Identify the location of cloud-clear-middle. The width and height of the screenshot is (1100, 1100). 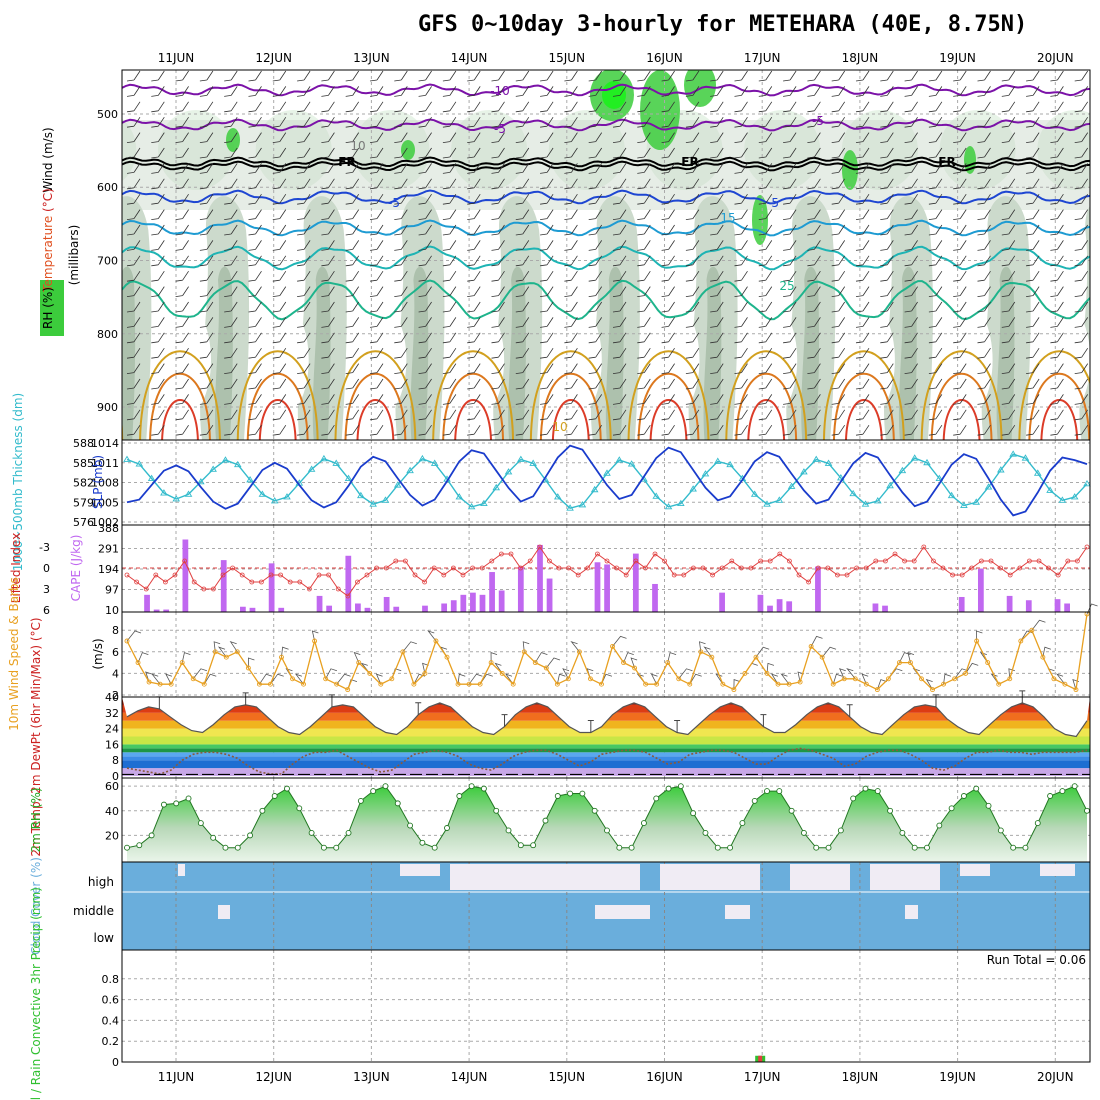
(622, 912).